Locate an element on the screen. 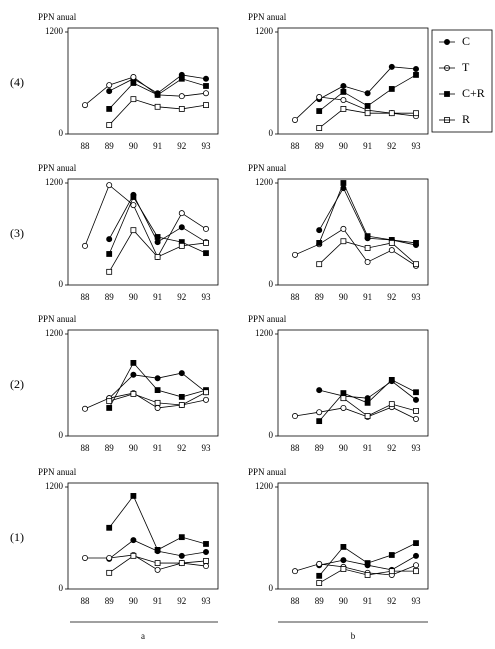 The height and width of the screenshot is (649, 495). legend-label: T is located at coordinates (466, 67).